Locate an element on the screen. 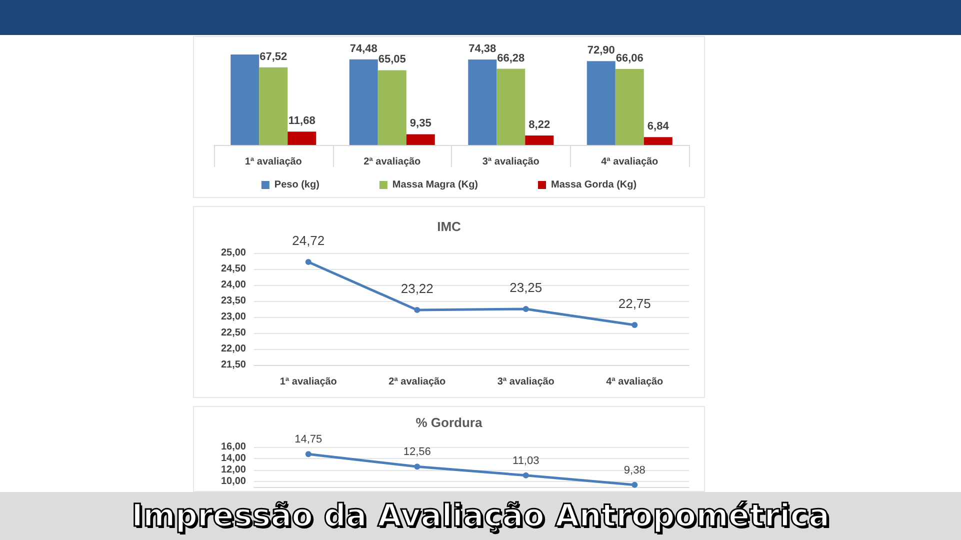  y-tick-label: 24,00 is located at coordinates (233, 285).